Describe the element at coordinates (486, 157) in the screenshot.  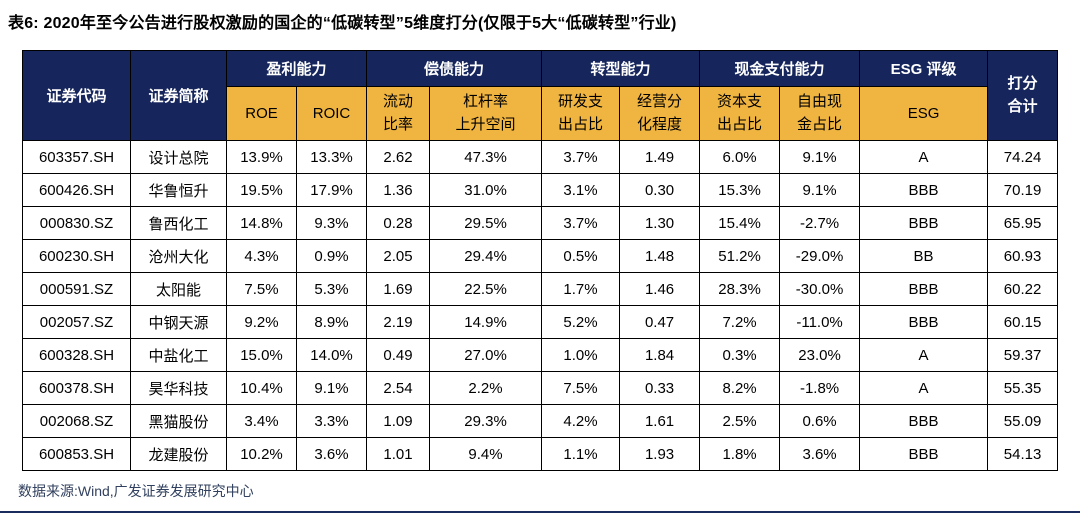
I see `cell-leverage-headroom: 47.3%` at that location.